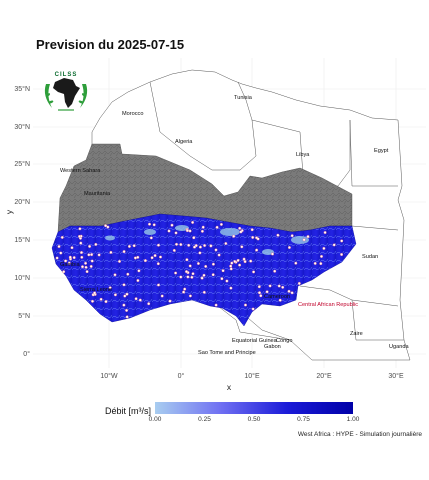  I want to click on legend-tick: 0.00, so click(155, 419).